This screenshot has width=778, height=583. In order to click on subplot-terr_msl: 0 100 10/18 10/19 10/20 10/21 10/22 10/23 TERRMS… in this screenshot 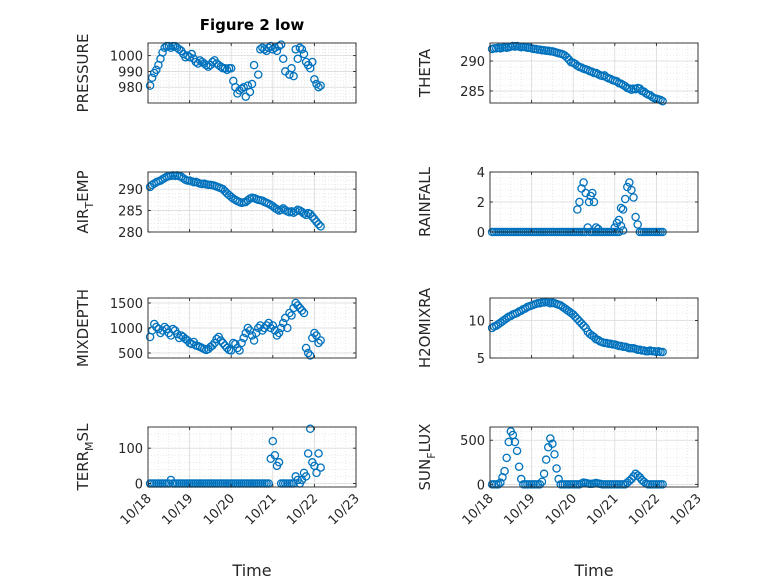, I will do `click(218, 501)`.